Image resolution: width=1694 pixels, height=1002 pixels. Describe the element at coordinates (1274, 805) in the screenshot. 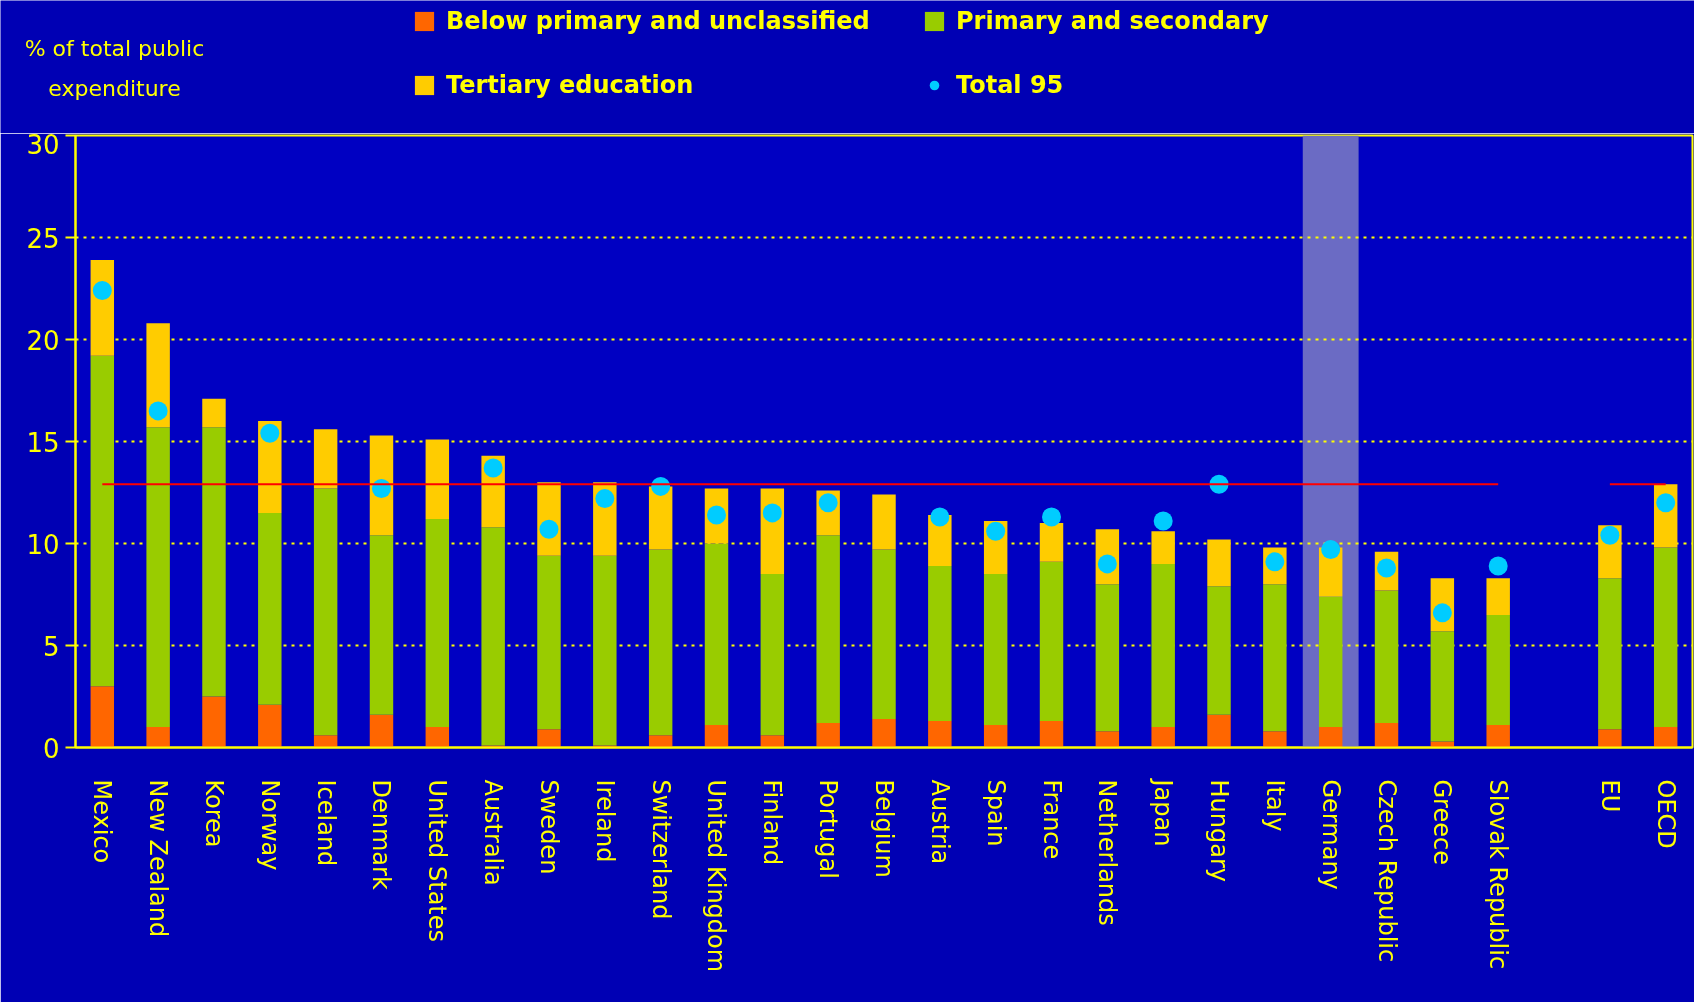

I see `x-tick-label: Italy` at that location.